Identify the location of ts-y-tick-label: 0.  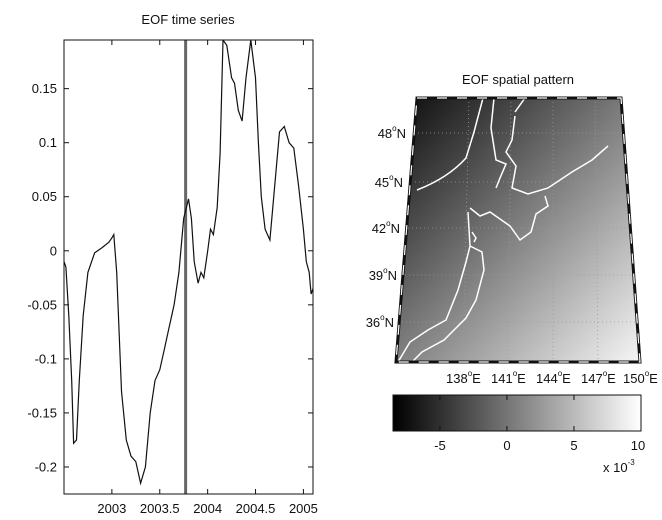
(53, 250).